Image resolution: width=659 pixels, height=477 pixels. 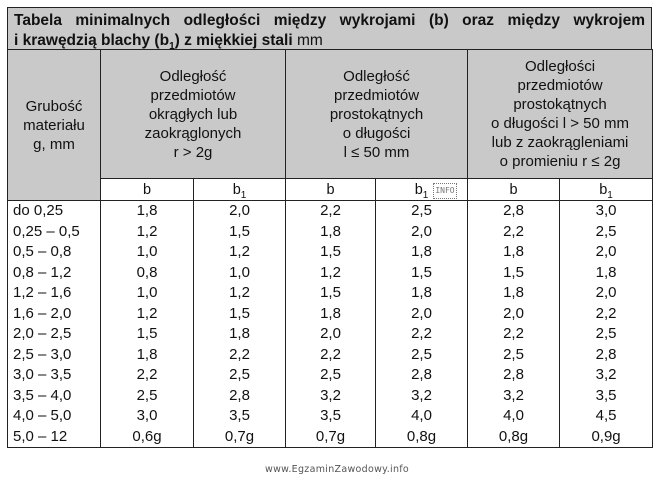 I want to click on value-cell: 0,8g, so click(x=514, y=437).